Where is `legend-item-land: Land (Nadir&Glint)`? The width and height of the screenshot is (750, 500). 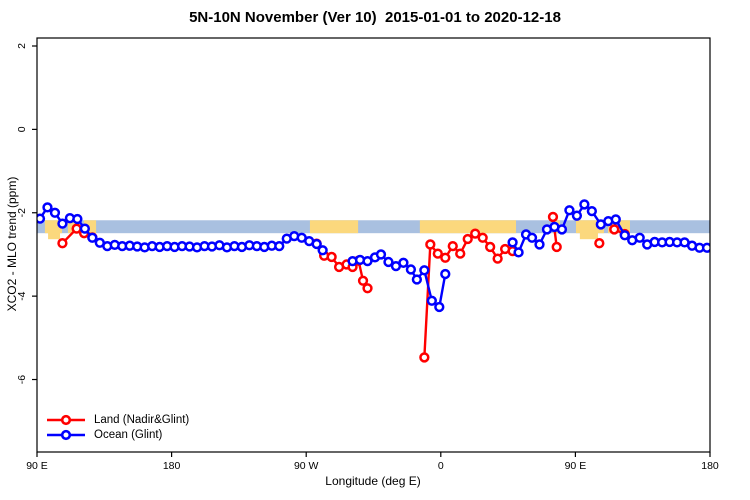 legend-item-land: Land (Nadir&Glint) is located at coordinates (117, 419).